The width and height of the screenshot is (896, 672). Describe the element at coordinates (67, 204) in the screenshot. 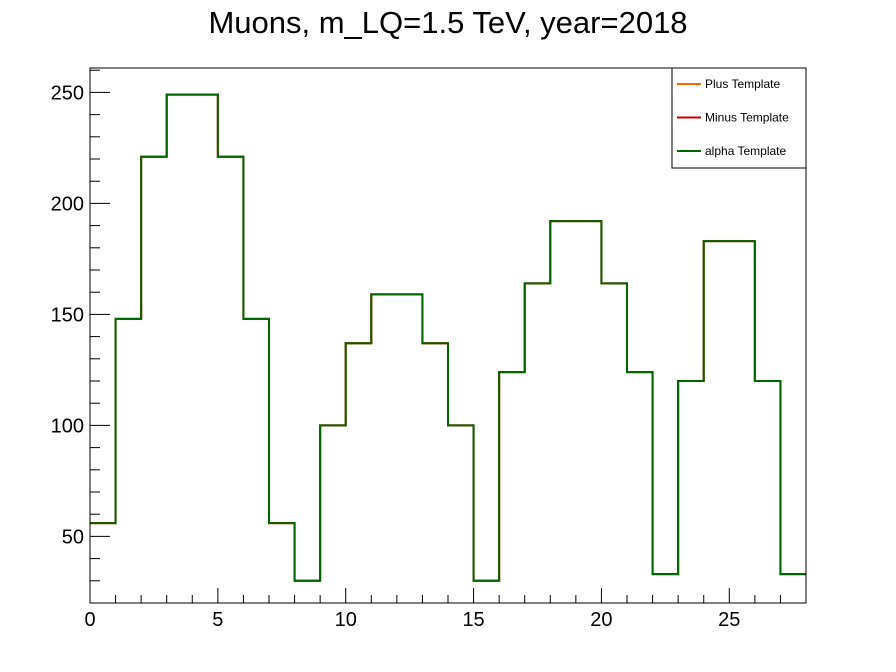

I see `y-tick-label: 200` at that location.